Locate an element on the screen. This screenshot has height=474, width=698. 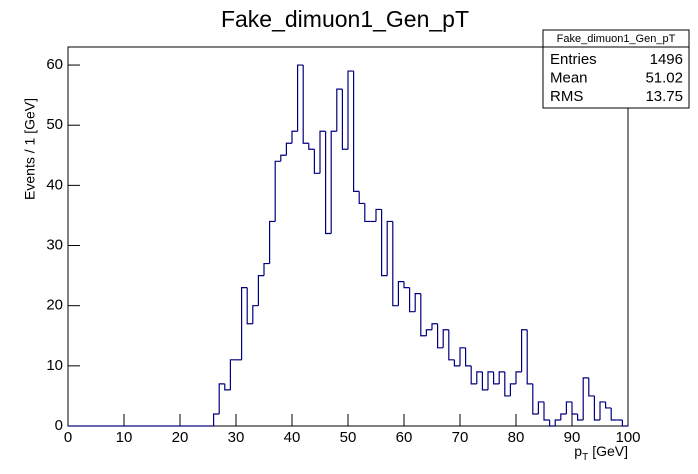
y-axis-label: Events / 1 [GeV] is located at coordinates (30, 149).